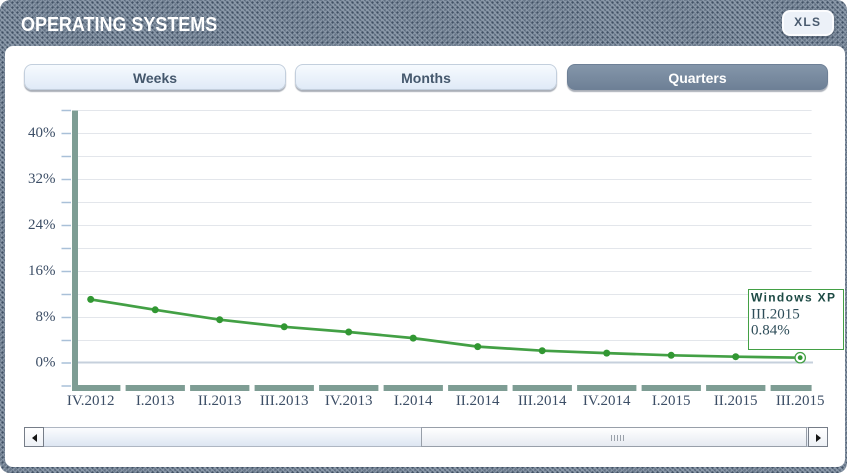 The image size is (847, 473). Describe the element at coordinates (42, 271) in the screenshot. I see `svg-text: 16%` at that location.